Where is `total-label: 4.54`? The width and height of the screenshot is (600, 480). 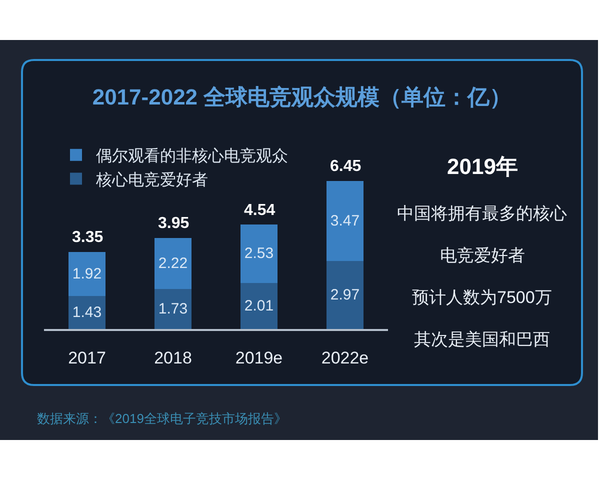 total-label: 4.54 is located at coordinates (260, 210).